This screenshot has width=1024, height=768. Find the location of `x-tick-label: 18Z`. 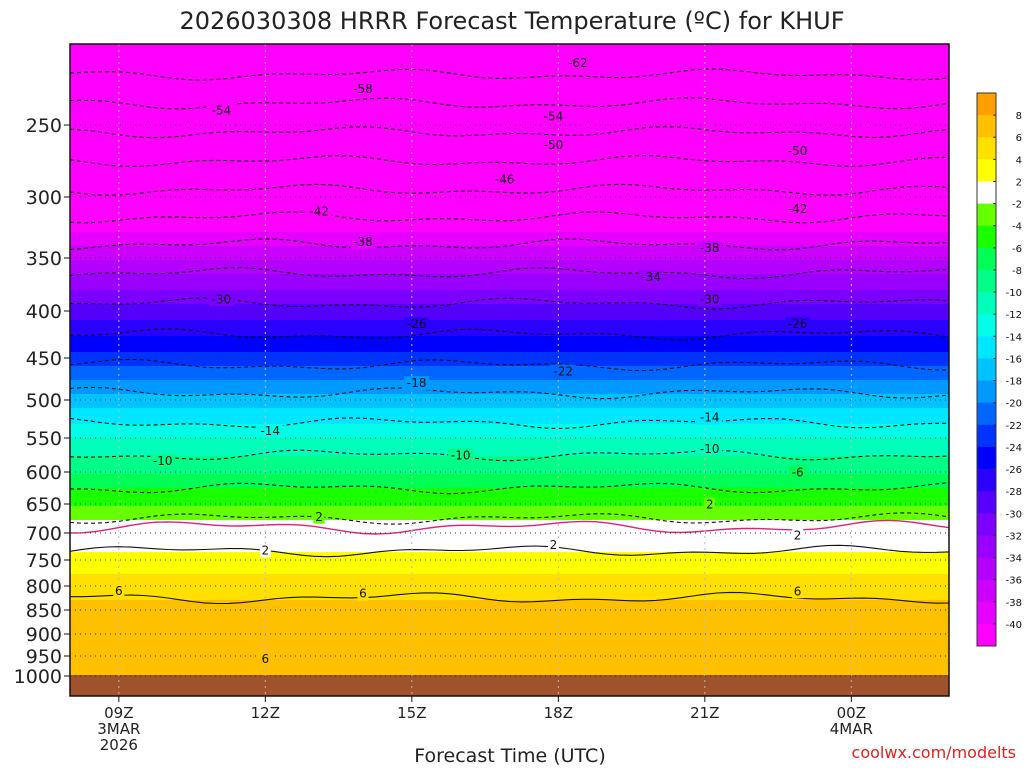

x-tick-label: 18Z is located at coordinates (558, 713).